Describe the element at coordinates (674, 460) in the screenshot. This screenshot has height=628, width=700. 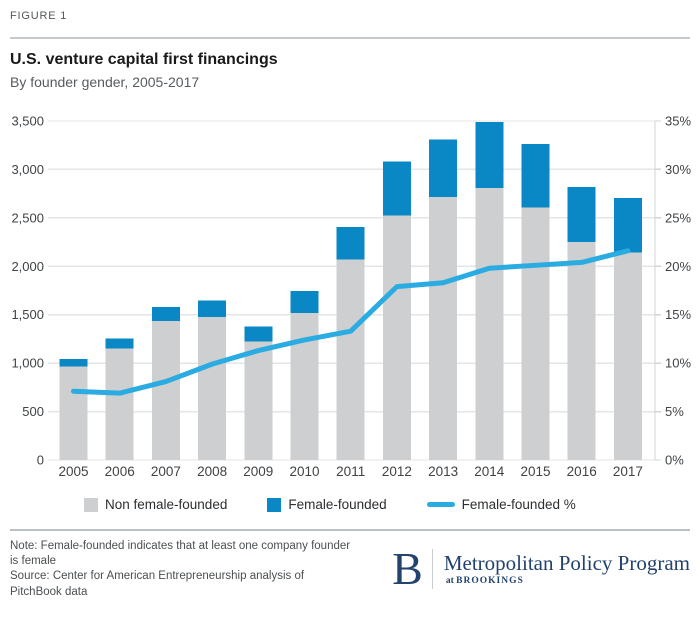
I see `right-axis-tick-label: 0%` at that location.